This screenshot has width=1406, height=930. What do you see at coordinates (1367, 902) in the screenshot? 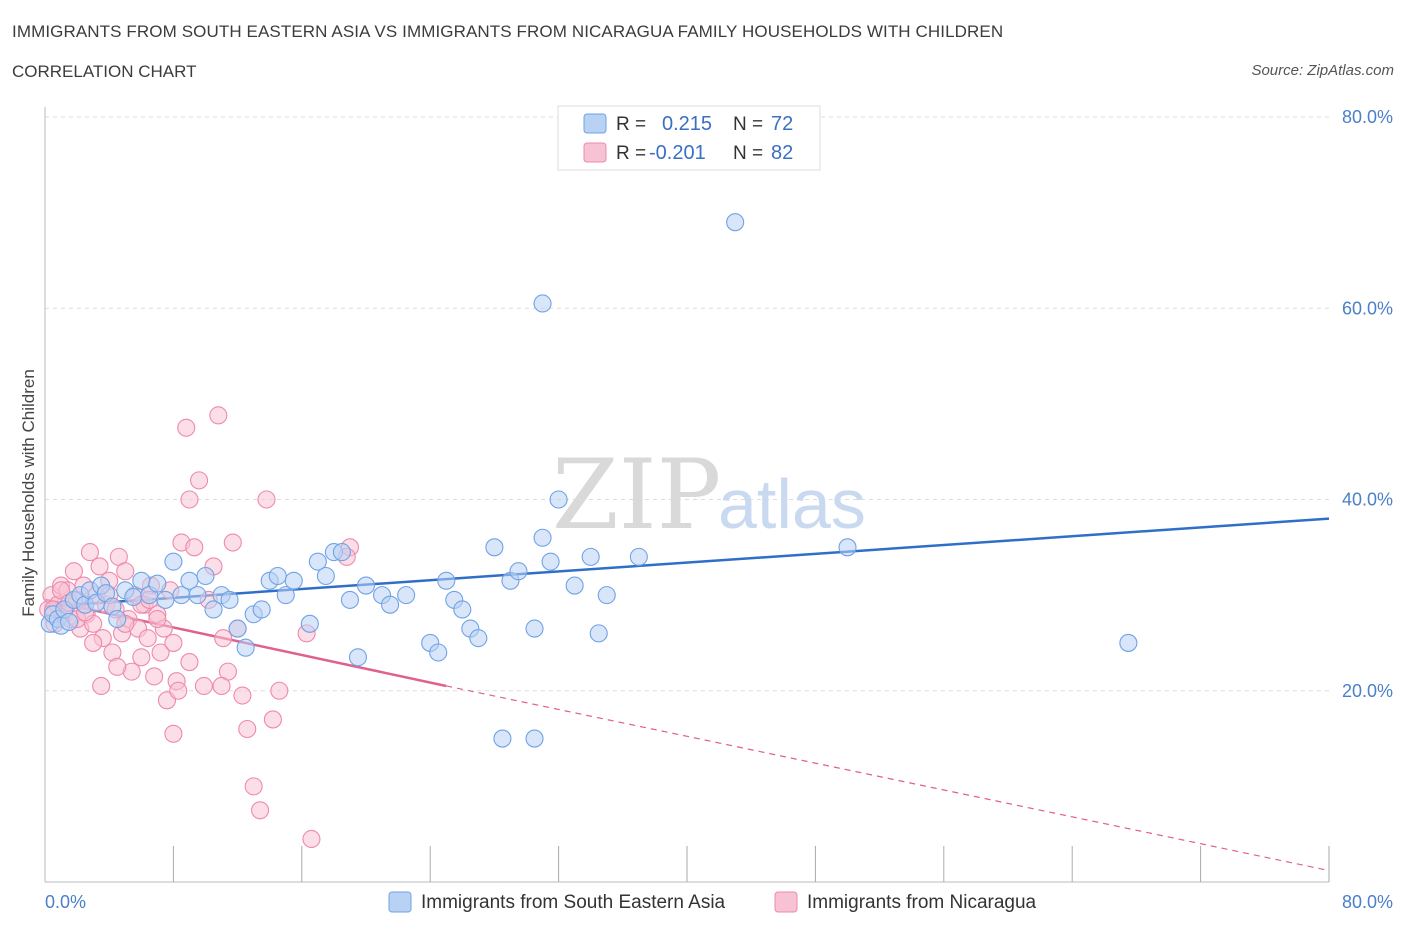
I see `x-tick-label: 80.0%` at bounding box center [1367, 902].